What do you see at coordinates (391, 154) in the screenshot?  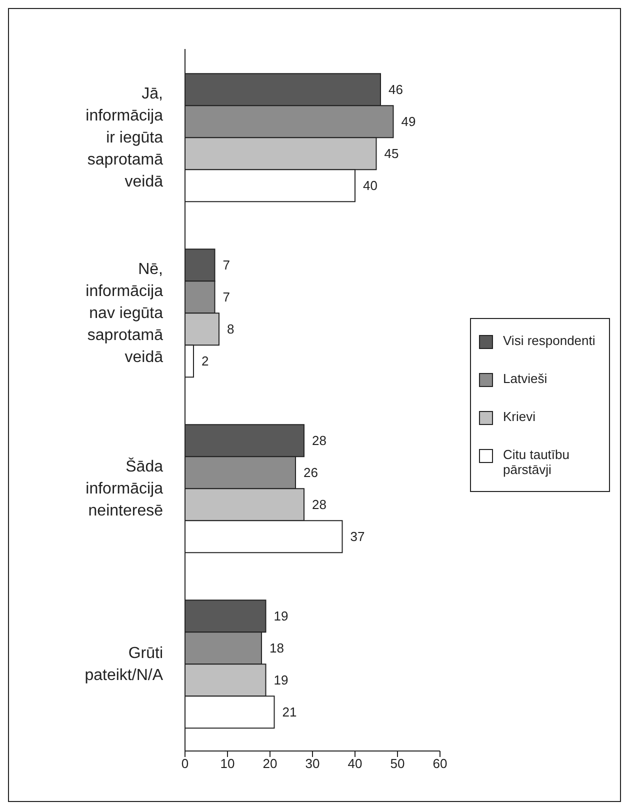 I see `data-label: 45` at bounding box center [391, 154].